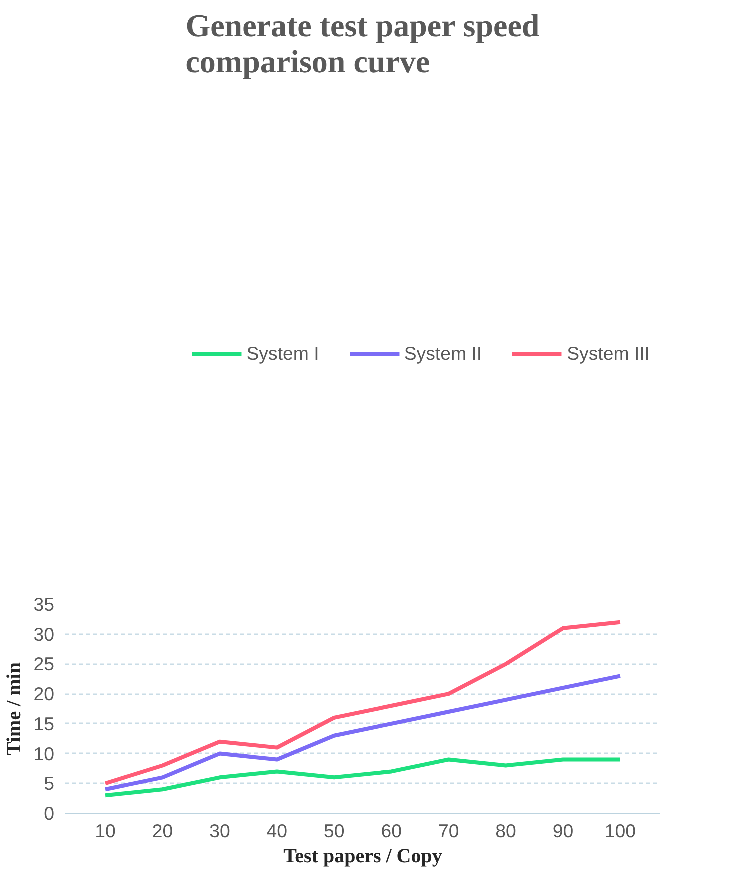 The height and width of the screenshot is (892, 737). Describe the element at coordinates (44, 753) in the screenshot. I see `y-tick-label: 10` at that location.